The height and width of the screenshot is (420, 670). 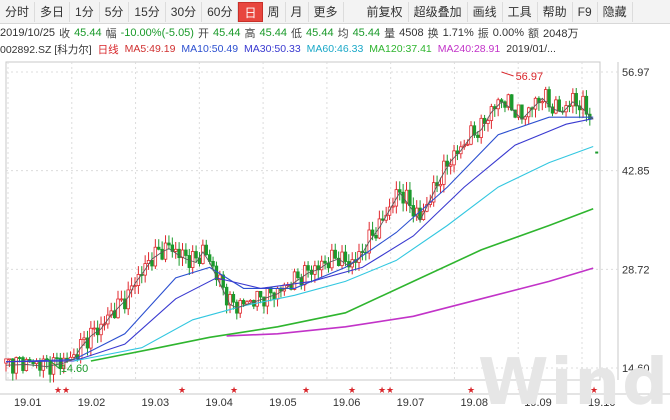 What do you see at coordinates (585, 11) in the screenshot?
I see `f9-button: F9` at bounding box center [585, 11].